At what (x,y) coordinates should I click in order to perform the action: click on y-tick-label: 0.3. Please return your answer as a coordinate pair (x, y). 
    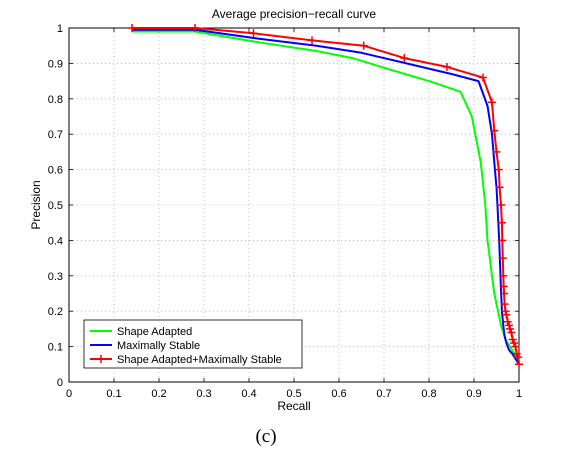
    Looking at the image, I should click on (55, 277).